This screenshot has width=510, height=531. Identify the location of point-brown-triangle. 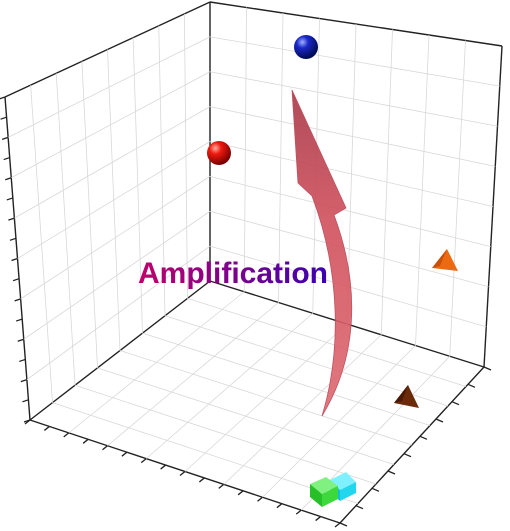
(406, 396).